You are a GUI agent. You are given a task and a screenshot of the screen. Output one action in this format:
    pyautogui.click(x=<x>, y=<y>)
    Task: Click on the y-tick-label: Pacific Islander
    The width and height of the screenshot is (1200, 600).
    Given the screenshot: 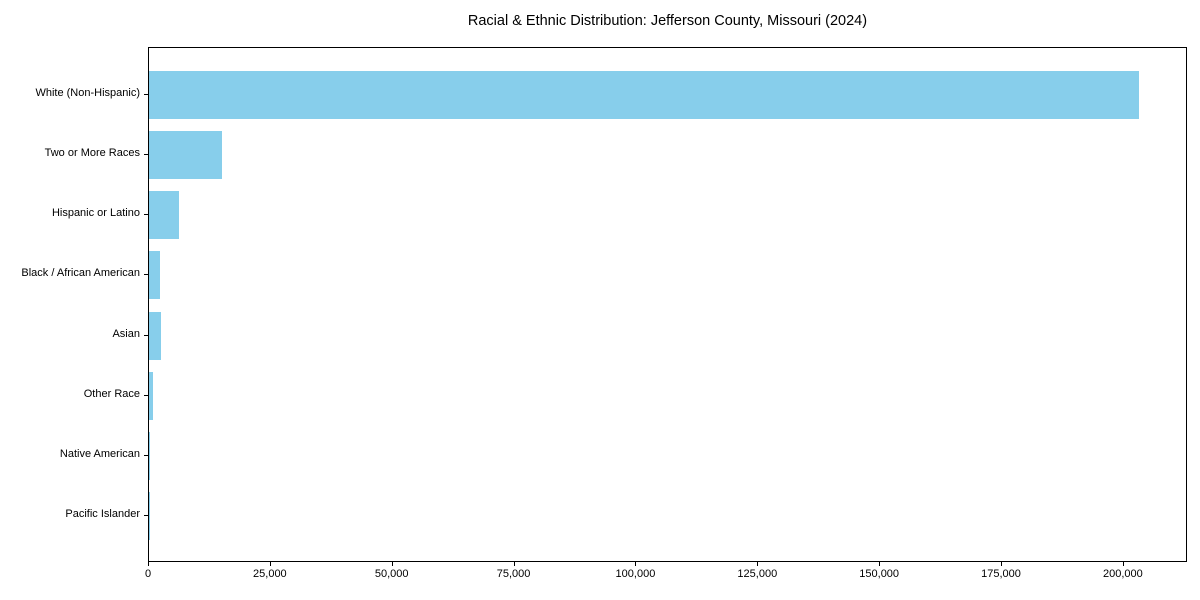 What is the action you would take?
    pyautogui.click(x=102, y=513)
    